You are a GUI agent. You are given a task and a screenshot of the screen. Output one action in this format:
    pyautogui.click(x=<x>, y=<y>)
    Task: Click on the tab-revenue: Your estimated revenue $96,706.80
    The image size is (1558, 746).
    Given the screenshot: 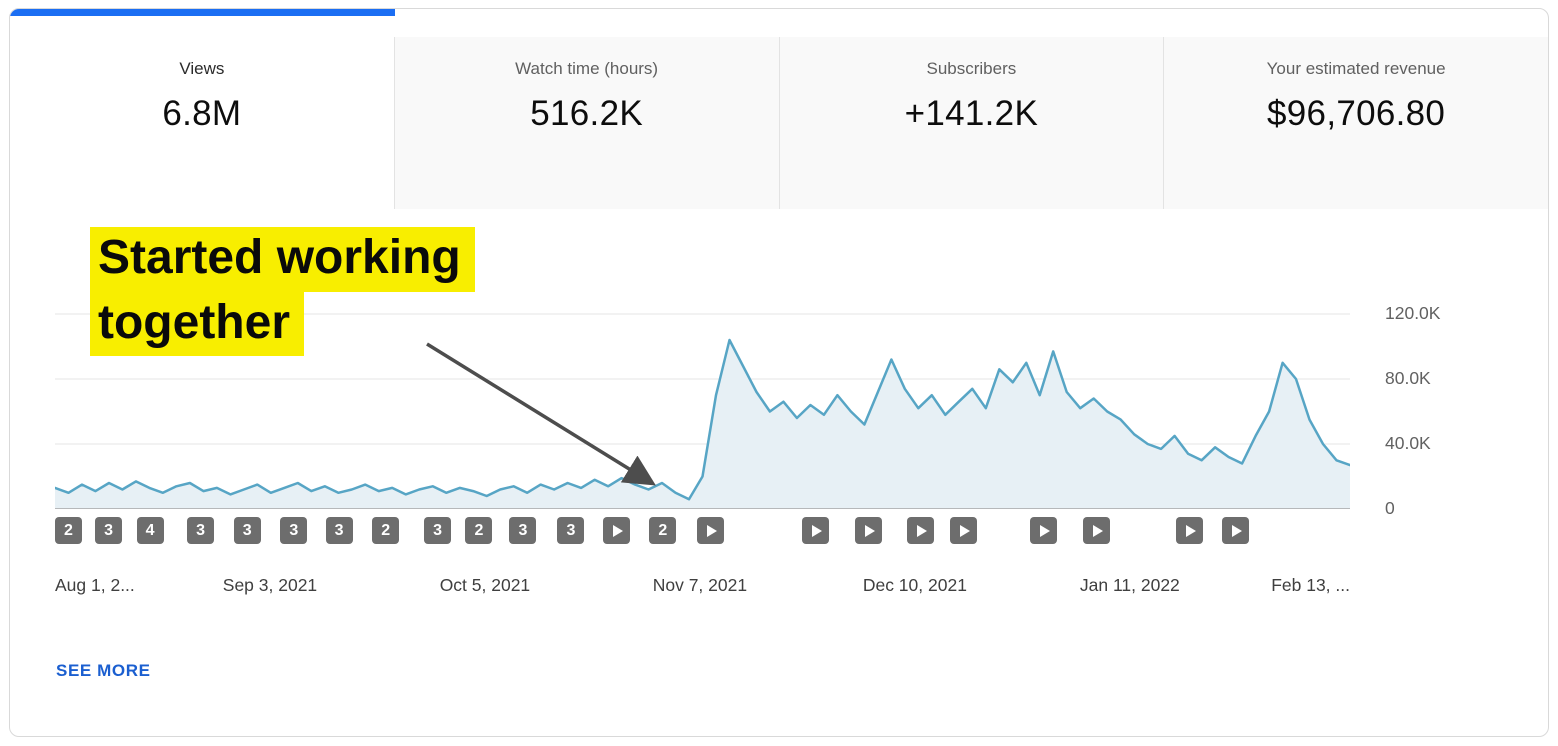 What is the action you would take?
    pyautogui.click(x=1355, y=123)
    